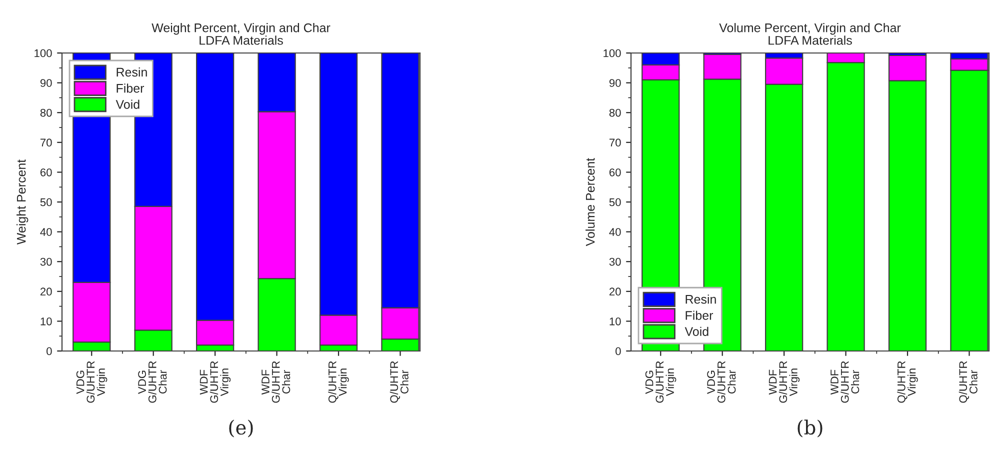 The image size is (992, 452). I want to click on y-axis-title: Weight Percent, so click(22, 202).